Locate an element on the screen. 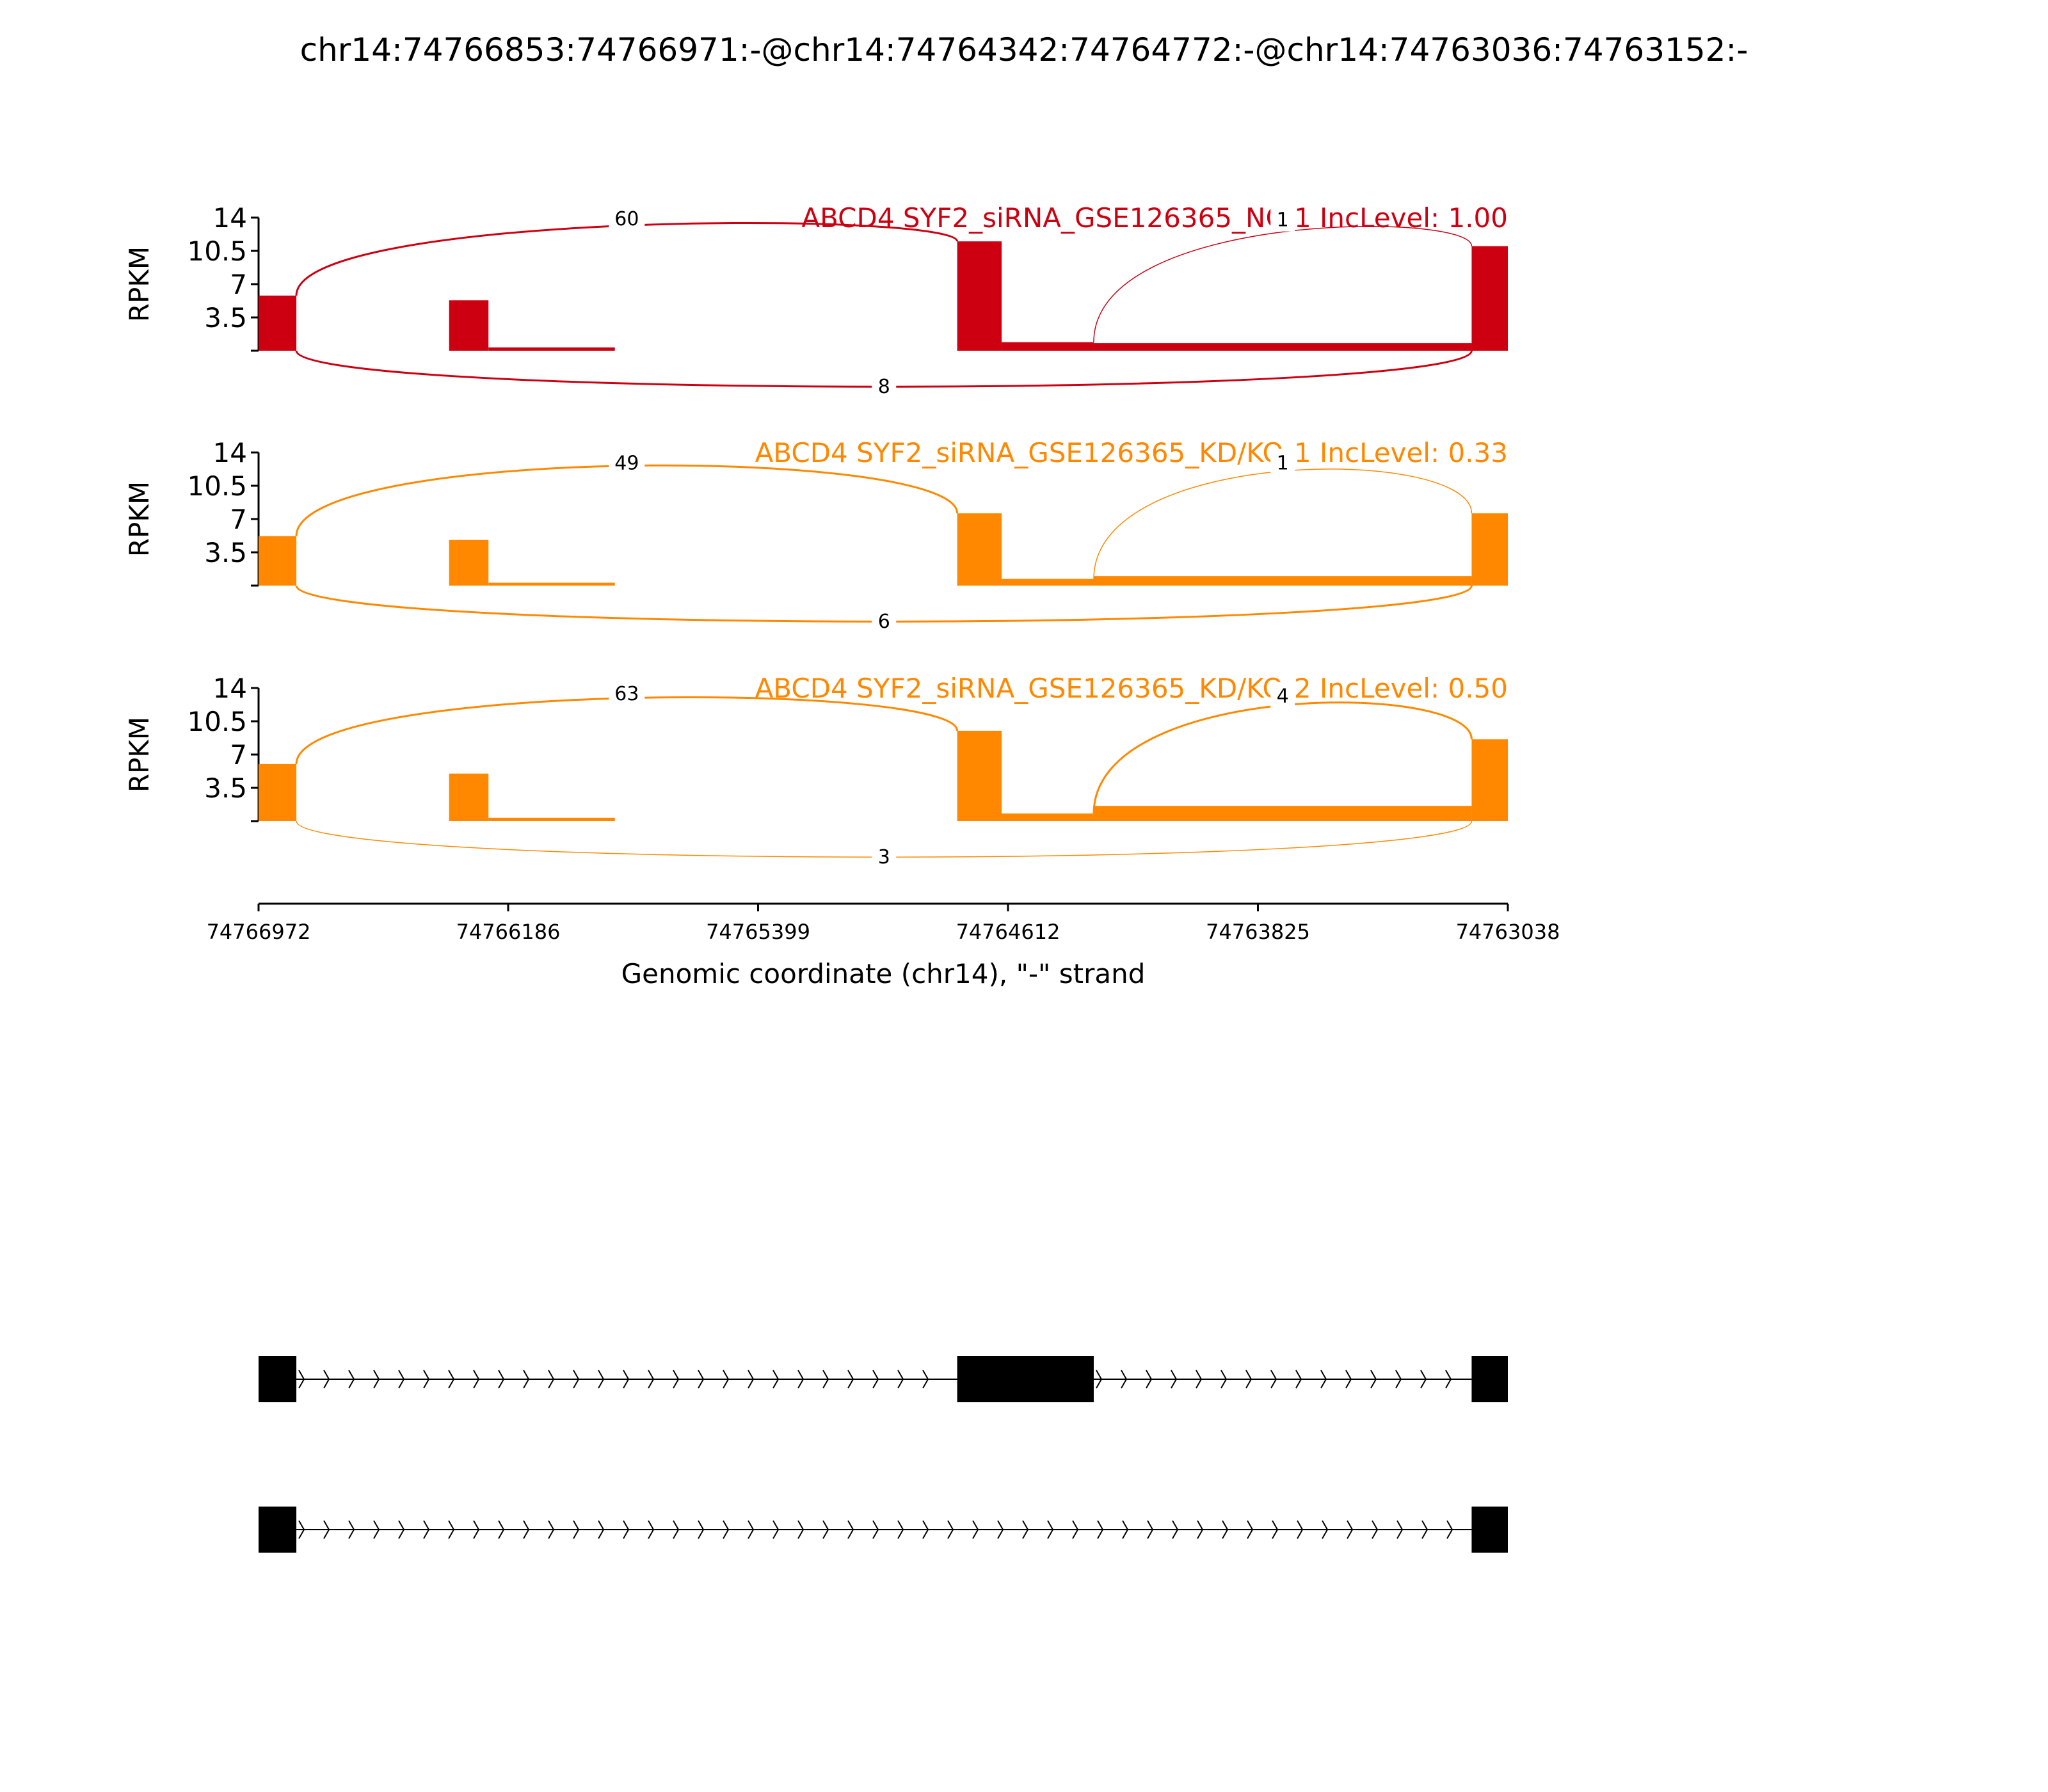 The image size is (2048, 1792). y-axis-label: RPKM is located at coordinates (139, 519).